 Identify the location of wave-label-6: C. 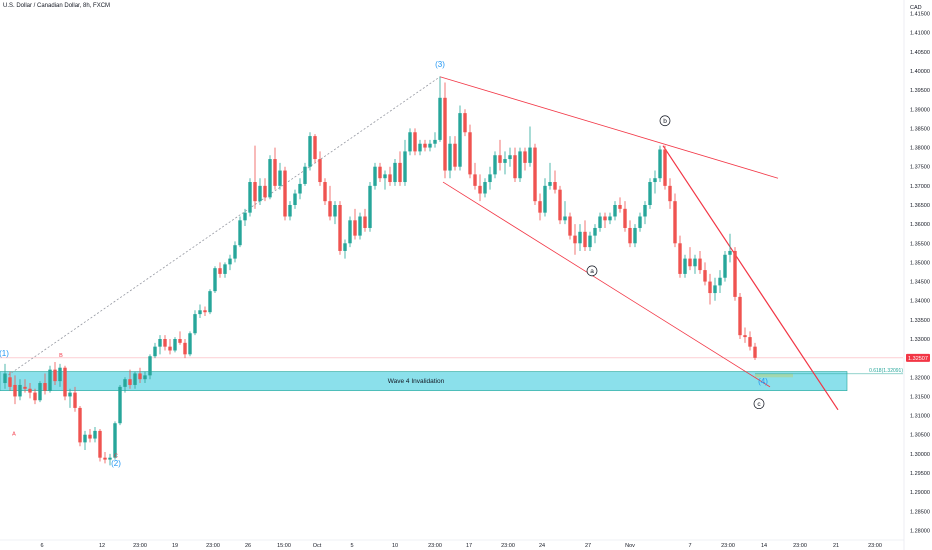
(116, 457).